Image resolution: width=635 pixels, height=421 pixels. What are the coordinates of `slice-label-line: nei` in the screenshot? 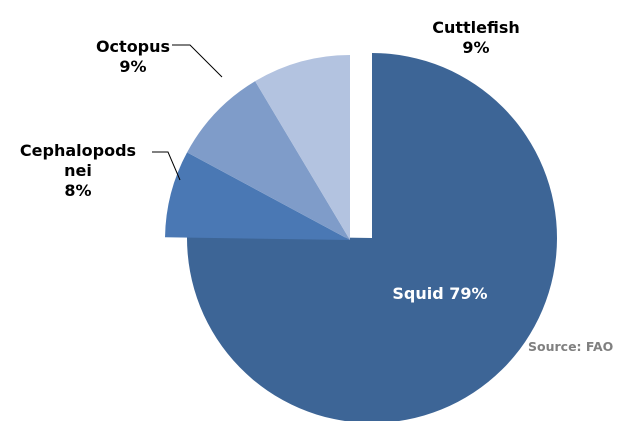 It's located at (78, 170).